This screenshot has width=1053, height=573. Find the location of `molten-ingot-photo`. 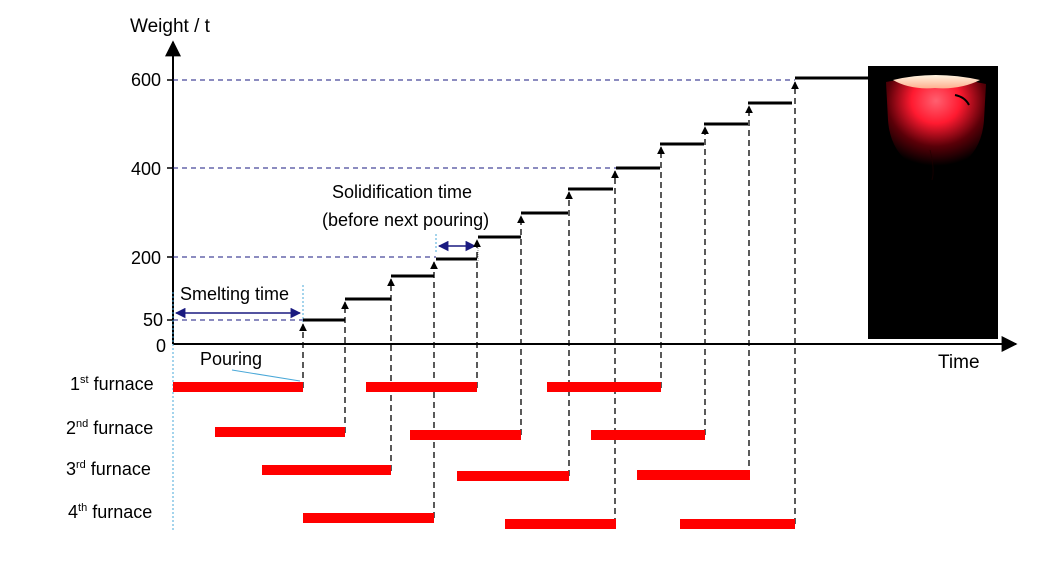

molten-ingot-photo is located at coordinates (933, 202).